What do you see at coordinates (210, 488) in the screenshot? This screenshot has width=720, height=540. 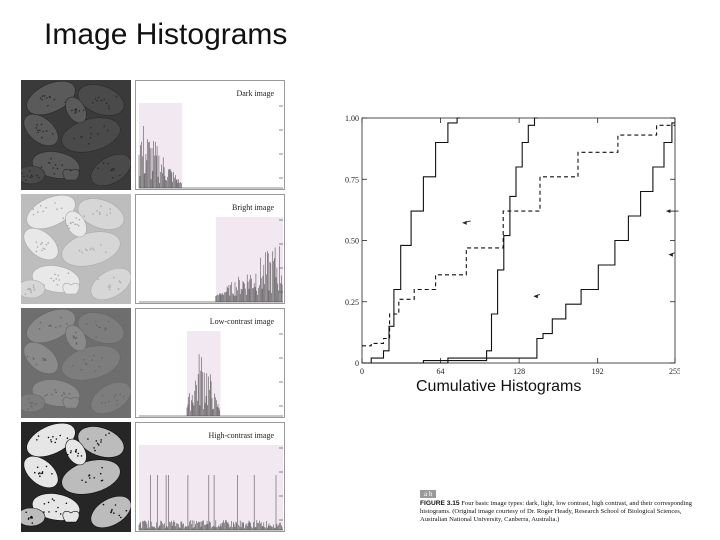 I see `histogram-high-contrast-plot` at bounding box center [210, 488].